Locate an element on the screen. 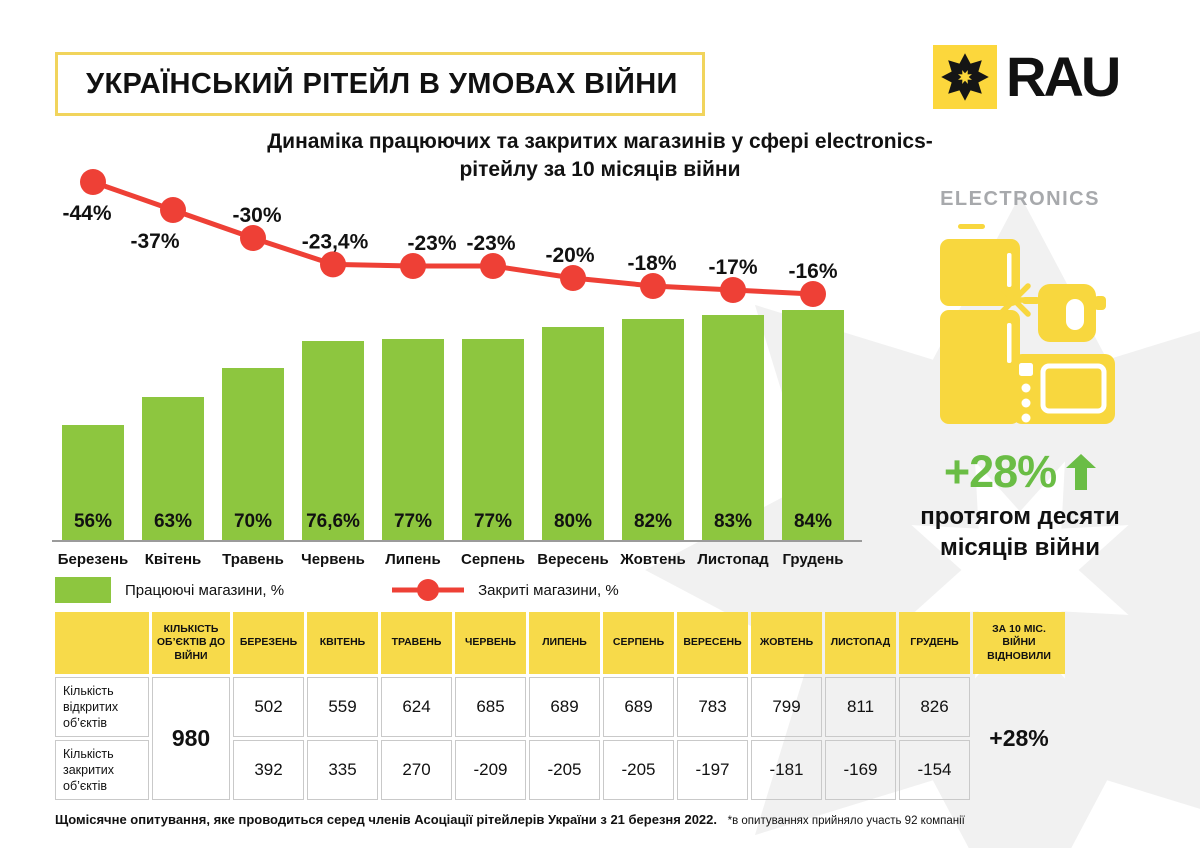 Image resolution: width=1200 pixels, height=848 pixels. table-corner-header is located at coordinates (102, 643).